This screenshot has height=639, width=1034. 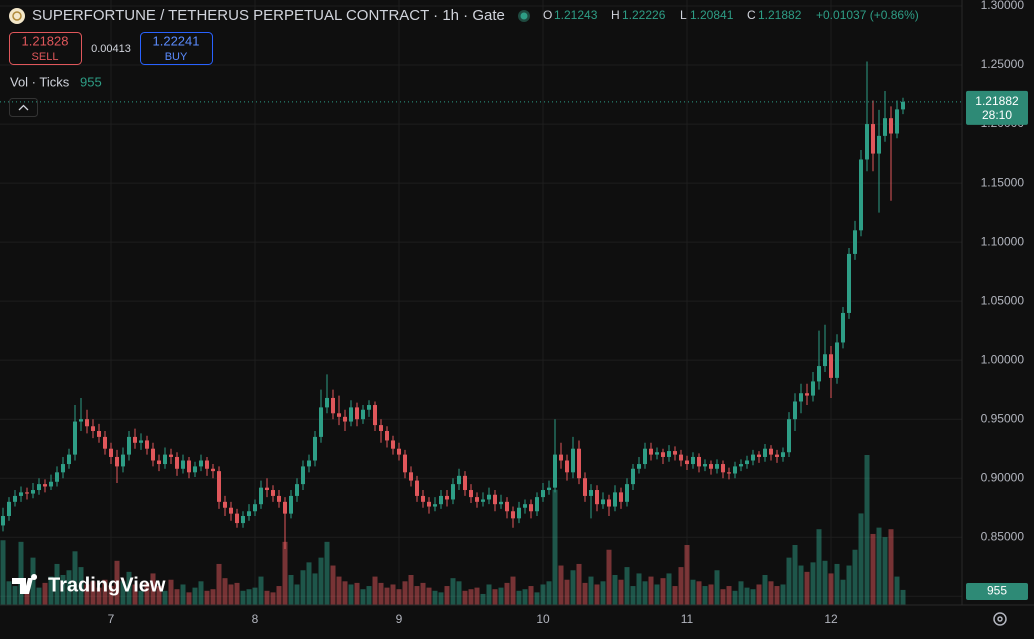 What do you see at coordinates (997, 115) in the screenshot?
I see `countdown: 28:10` at bounding box center [997, 115].